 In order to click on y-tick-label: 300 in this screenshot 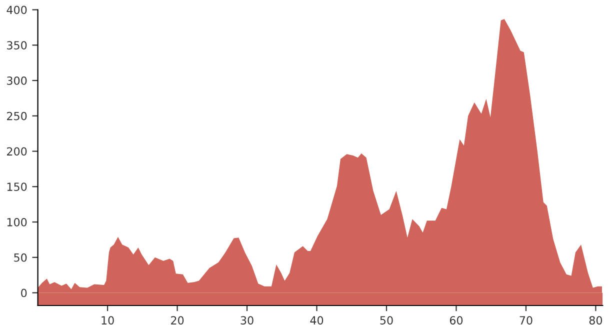, I will do `click(17, 80)`.